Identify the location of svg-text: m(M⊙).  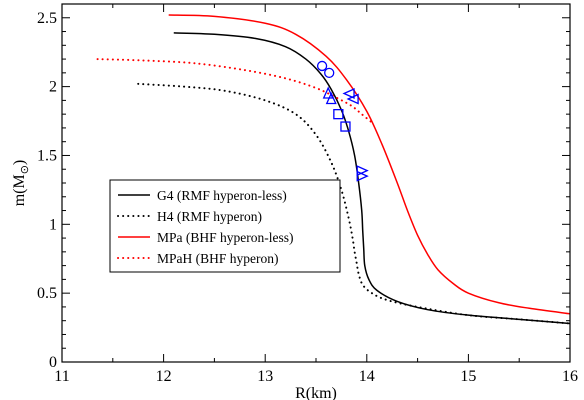
(21, 183).